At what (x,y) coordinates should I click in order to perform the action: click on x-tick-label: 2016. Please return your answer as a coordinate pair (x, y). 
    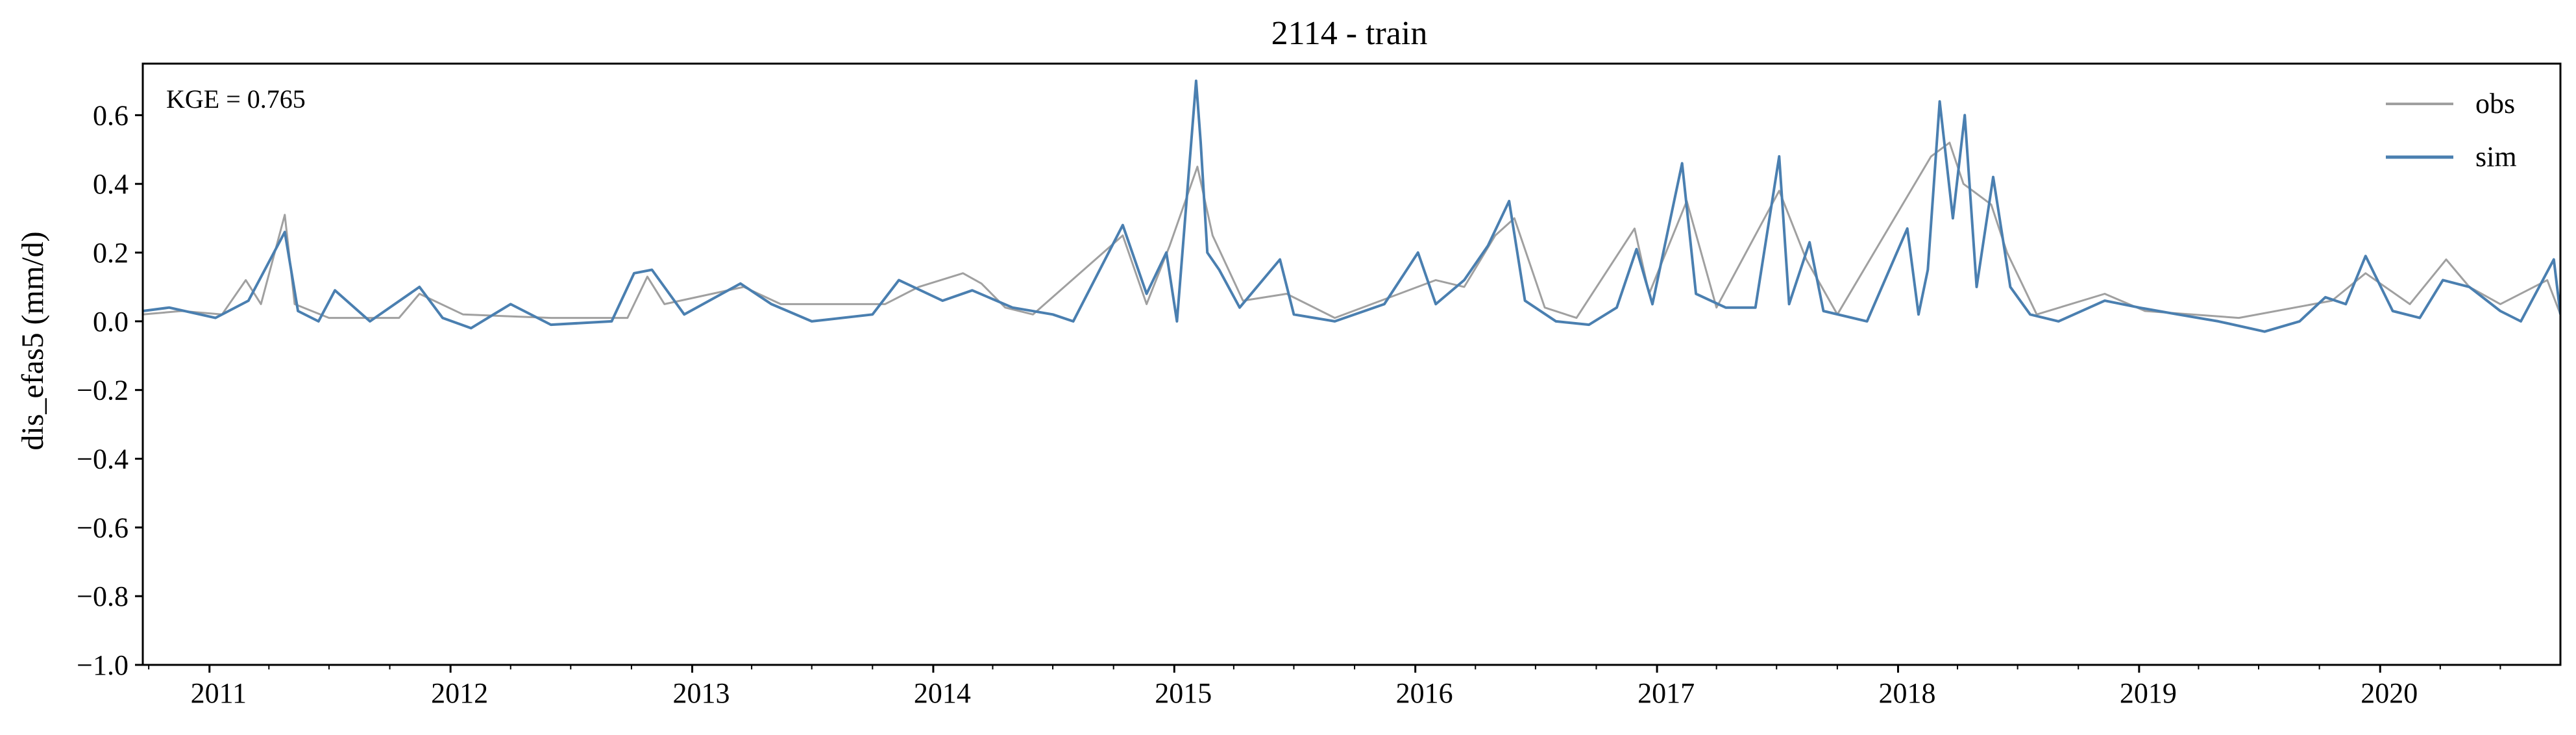
    Looking at the image, I should click on (1424, 693).